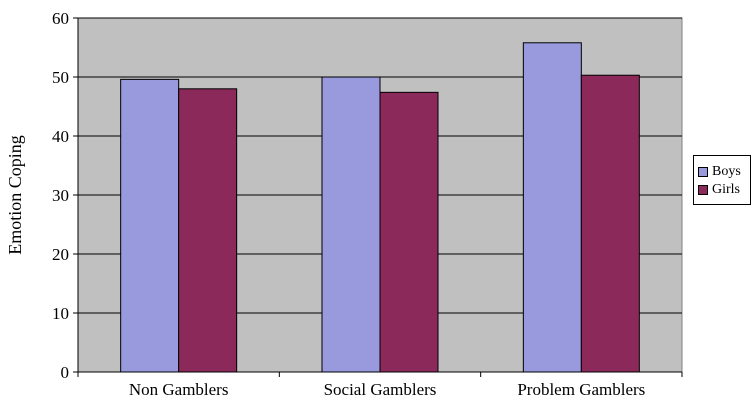 This screenshot has height=404, width=753. I want to click on legend-item-girls: Girls, so click(719, 190).